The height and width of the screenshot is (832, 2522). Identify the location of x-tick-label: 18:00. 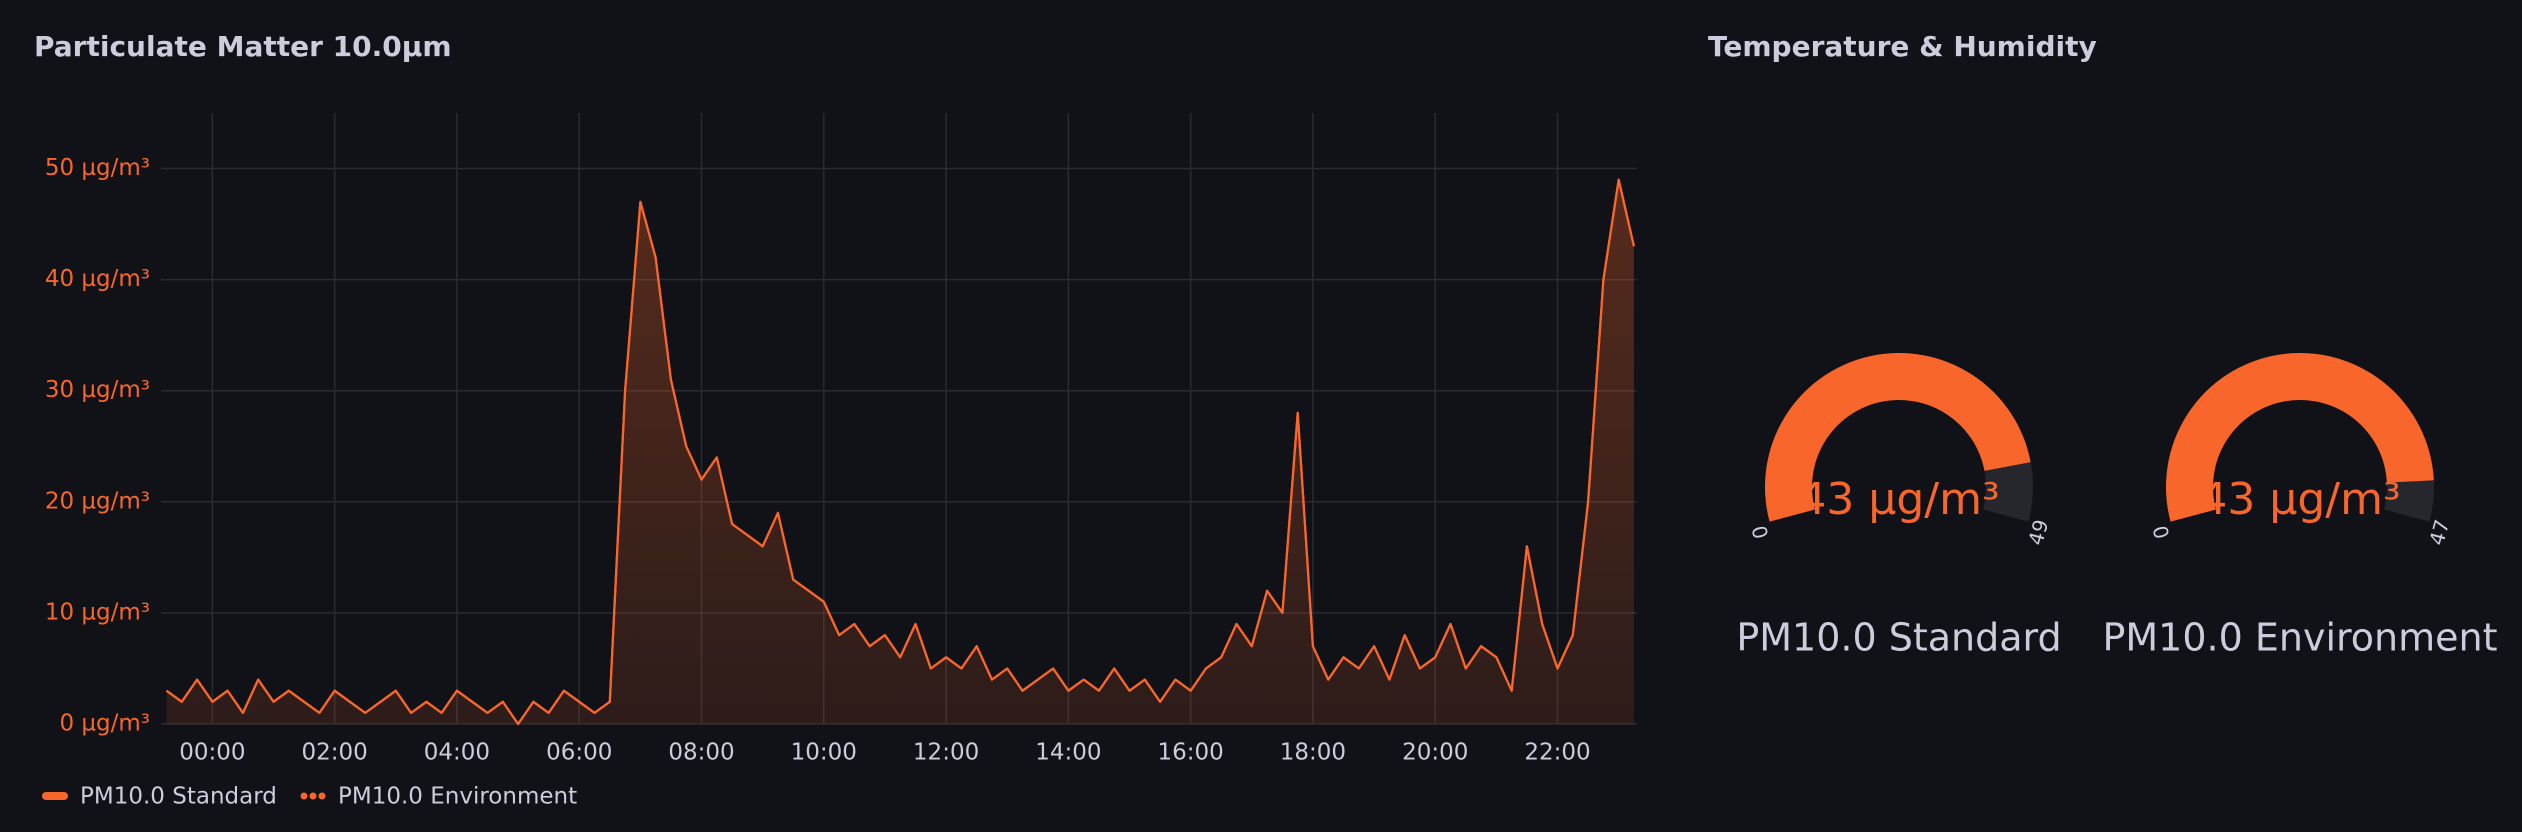
(1313, 753).